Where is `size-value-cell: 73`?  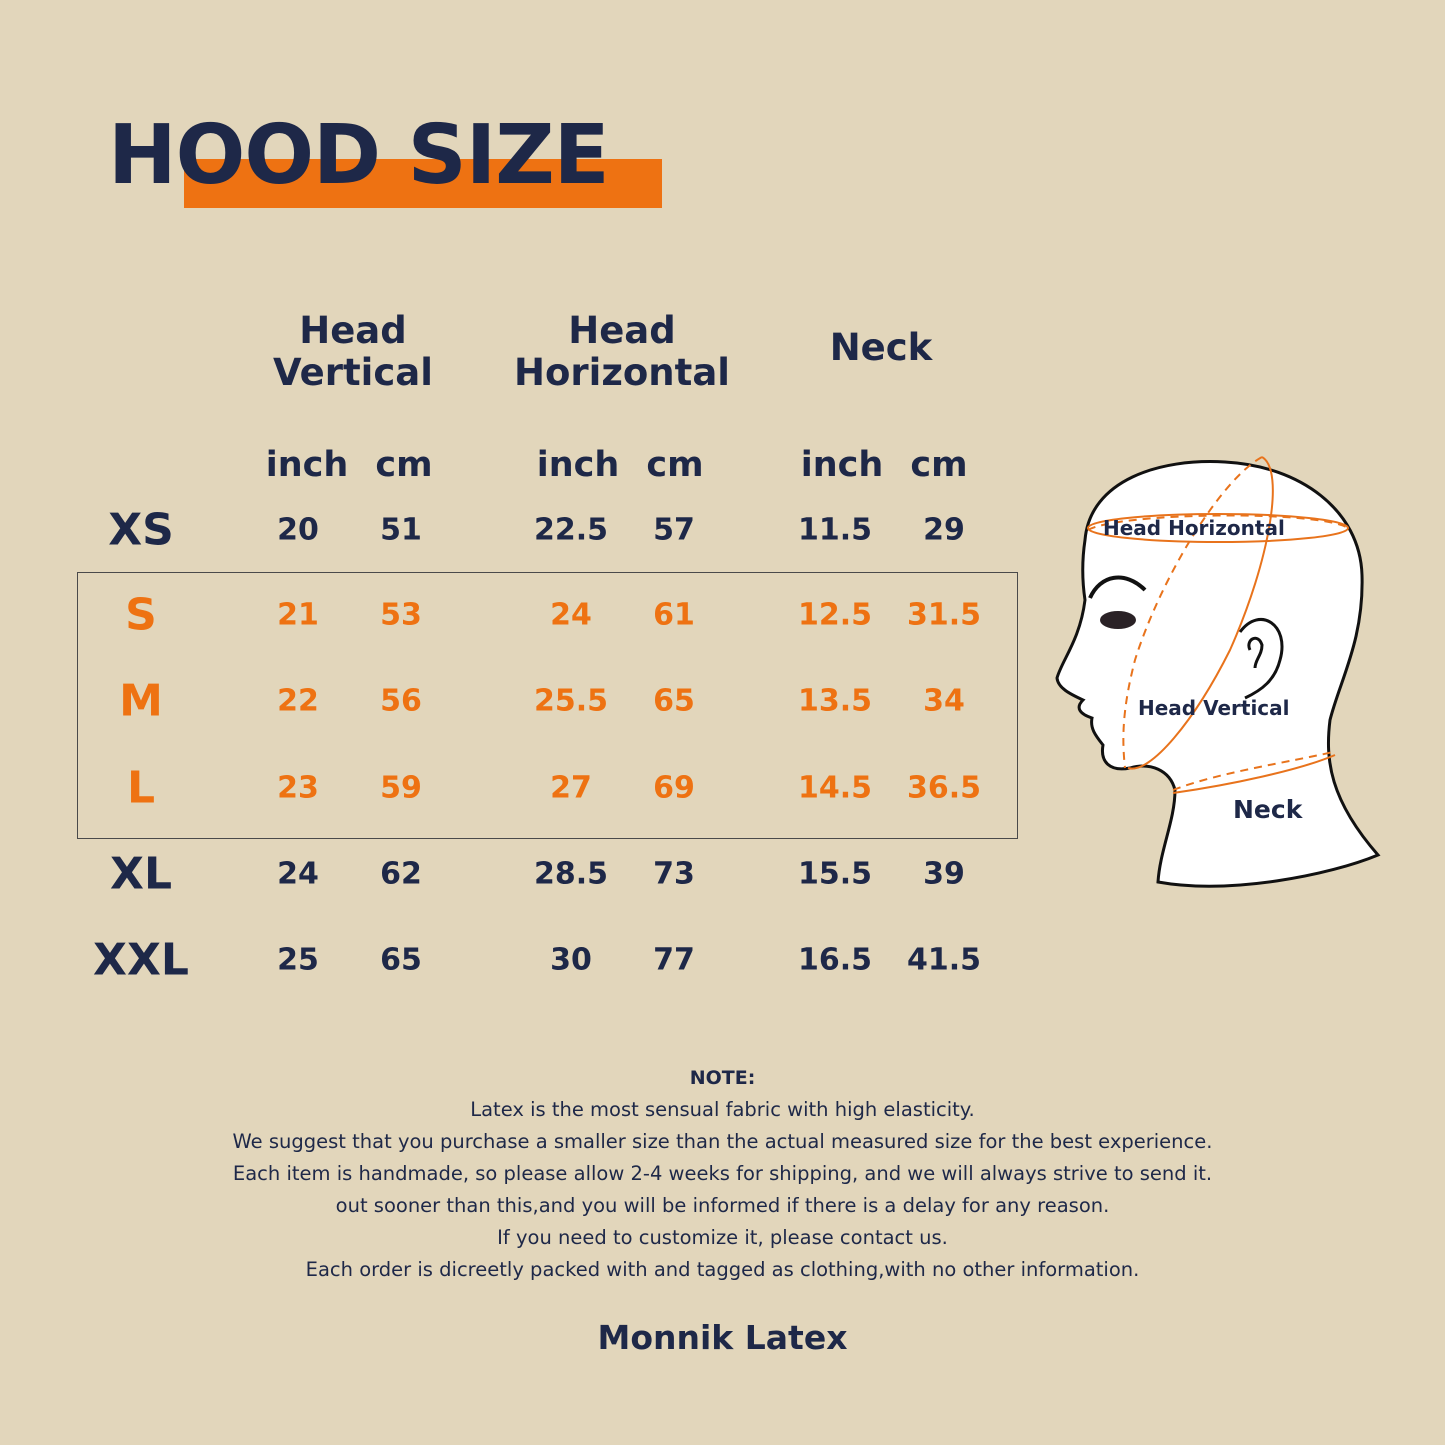
size-value-cell: 73 is located at coordinates (674, 874).